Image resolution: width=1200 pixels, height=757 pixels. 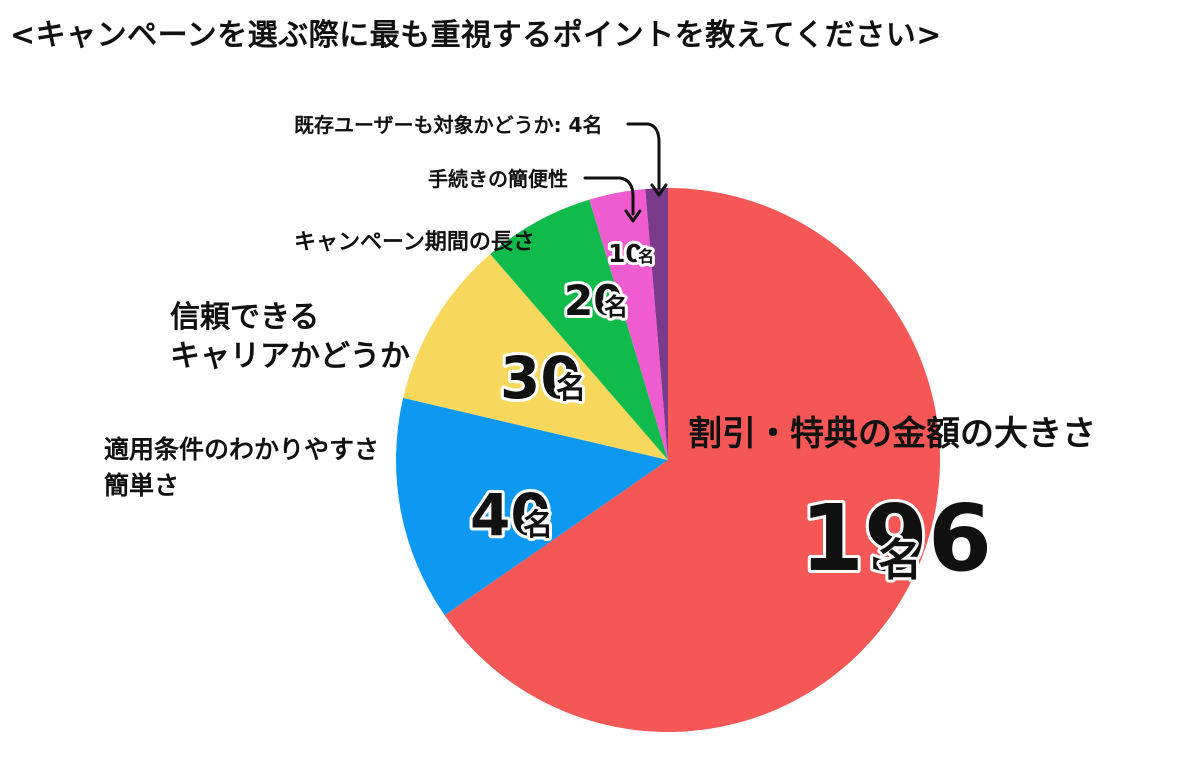 What do you see at coordinates (498, 179) in the screenshot?
I see `slice-label-4: 手続きの簡便性` at bounding box center [498, 179].